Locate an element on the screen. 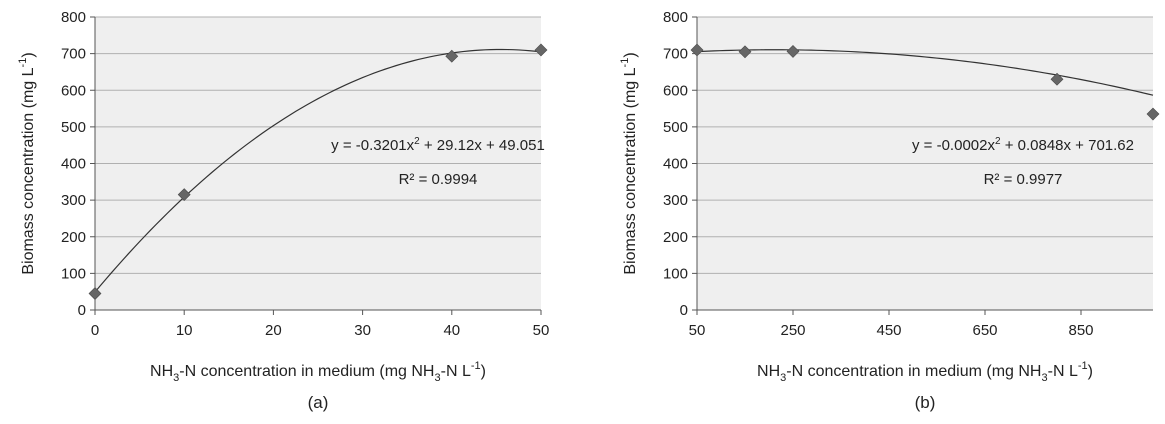 The height and width of the screenshot is (424, 1165). x-tick-label: 850 is located at coordinates (1080, 330).